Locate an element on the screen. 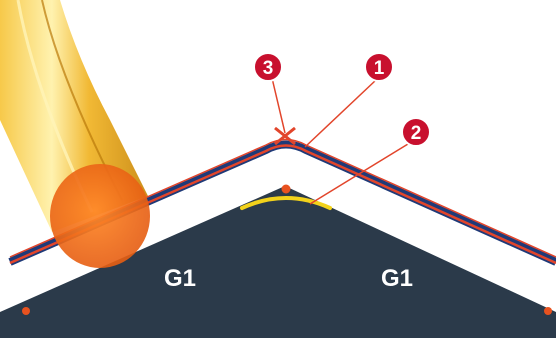 The image size is (556, 338). svg-text: 1 is located at coordinates (379, 68).